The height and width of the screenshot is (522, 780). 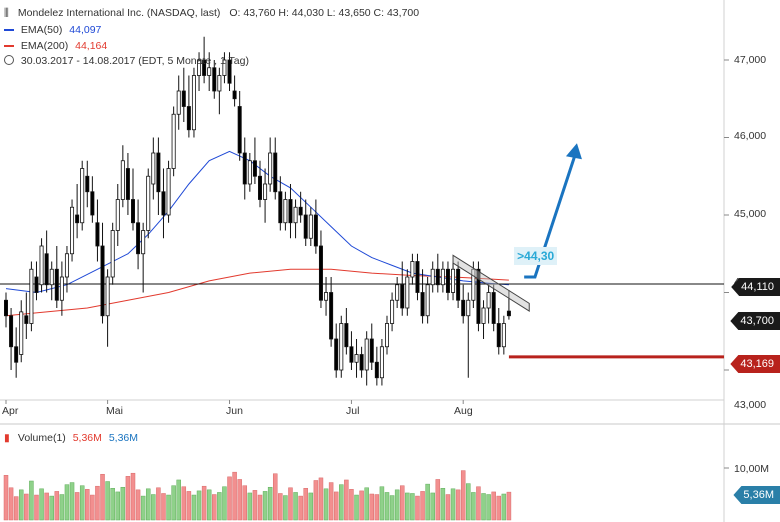 I want to click on x-tick-jun: Jun, so click(x=234, y=411).